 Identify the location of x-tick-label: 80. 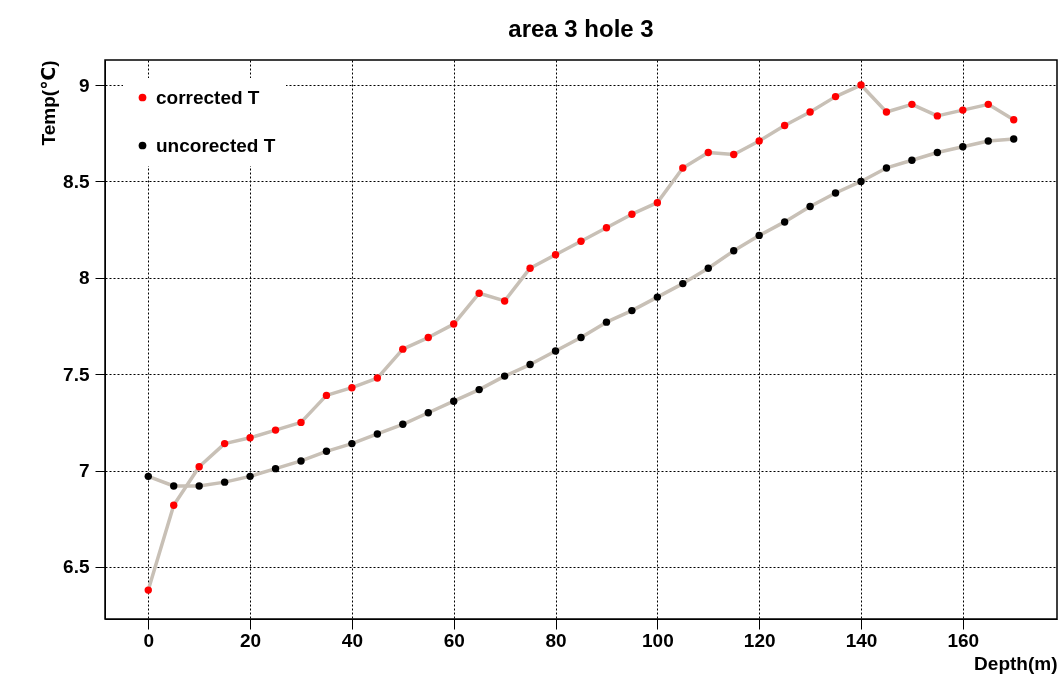
(556, 640).